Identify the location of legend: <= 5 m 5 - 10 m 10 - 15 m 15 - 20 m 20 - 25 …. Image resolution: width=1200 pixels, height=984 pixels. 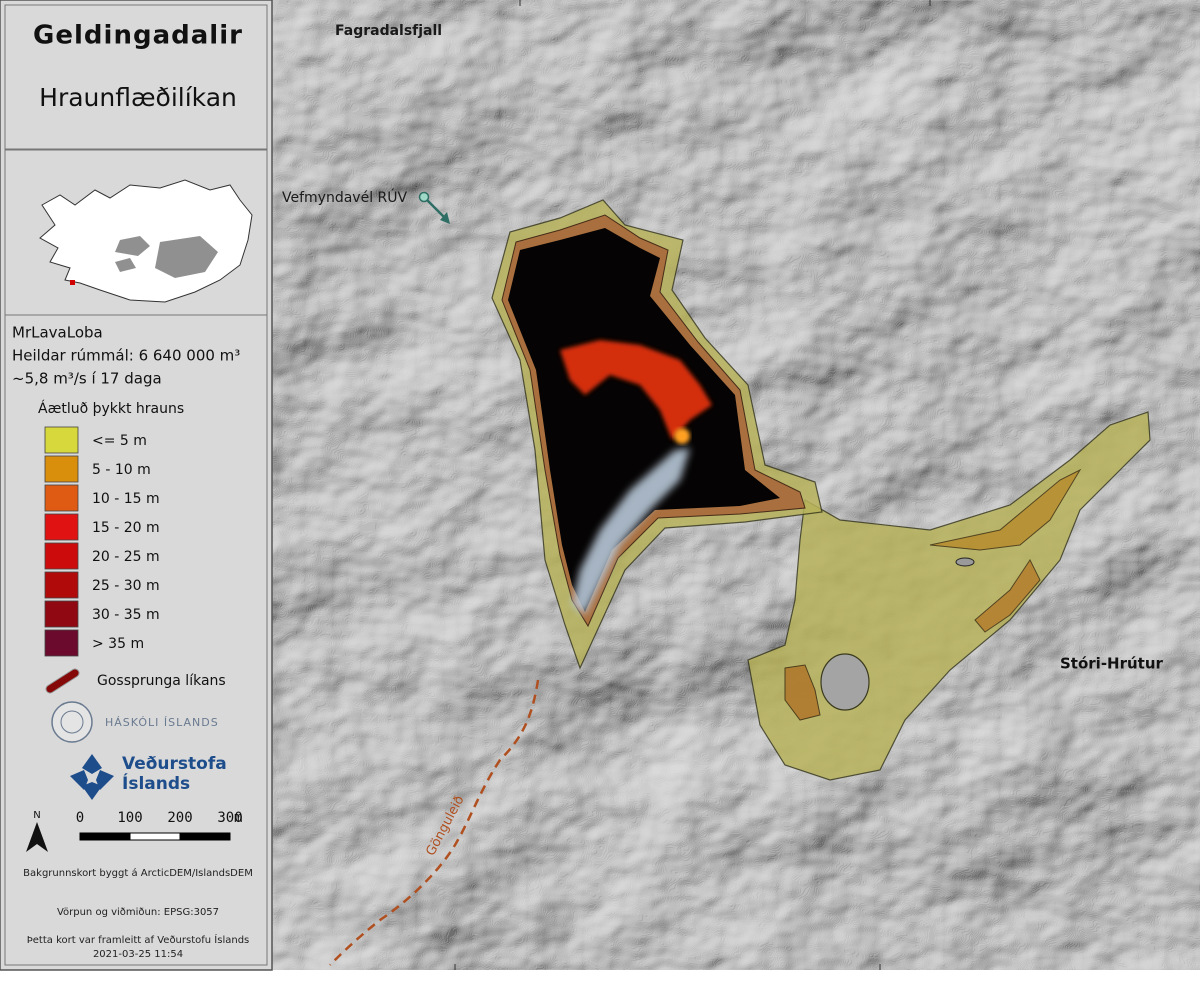
(102, 541).